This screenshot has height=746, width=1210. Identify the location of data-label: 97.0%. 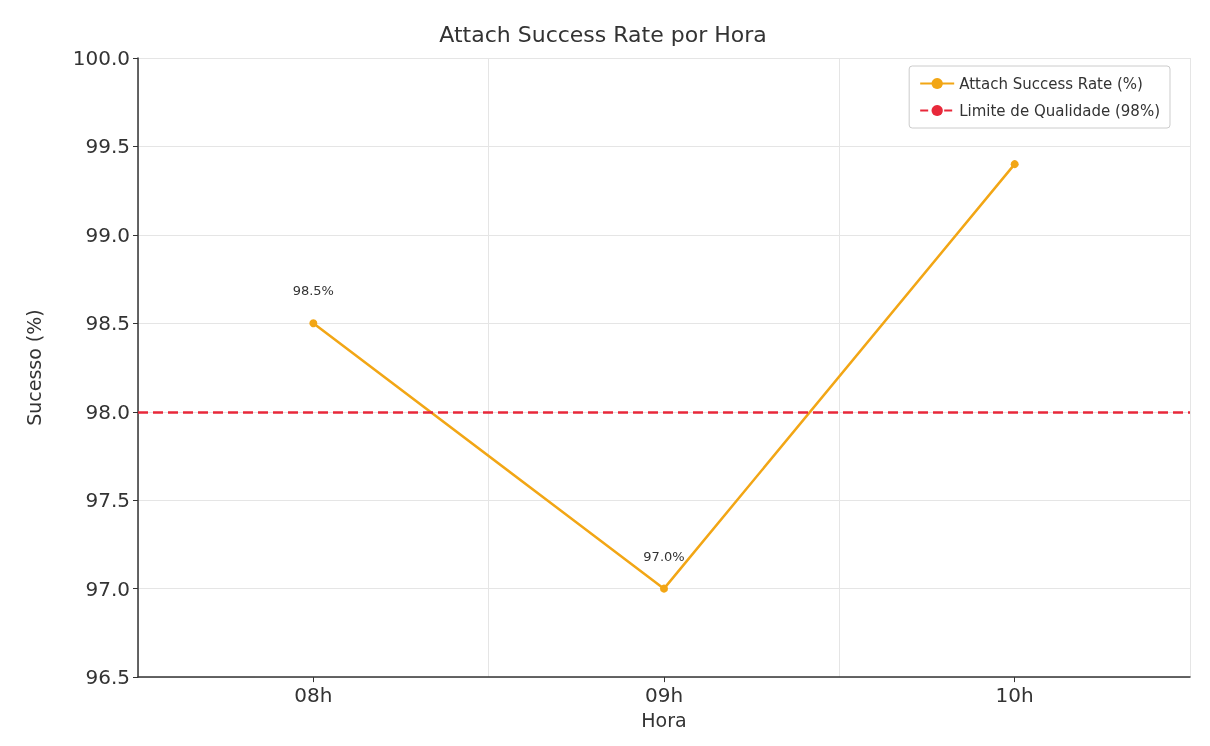
(664, 556).